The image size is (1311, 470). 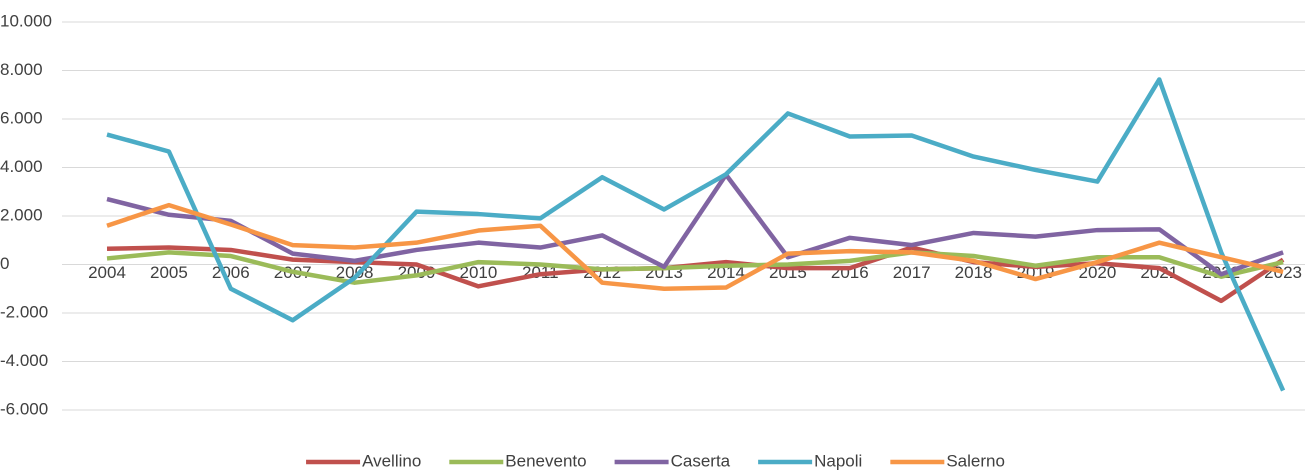 I want to click on y-tick-label: 0, so click(x=4, y=263).